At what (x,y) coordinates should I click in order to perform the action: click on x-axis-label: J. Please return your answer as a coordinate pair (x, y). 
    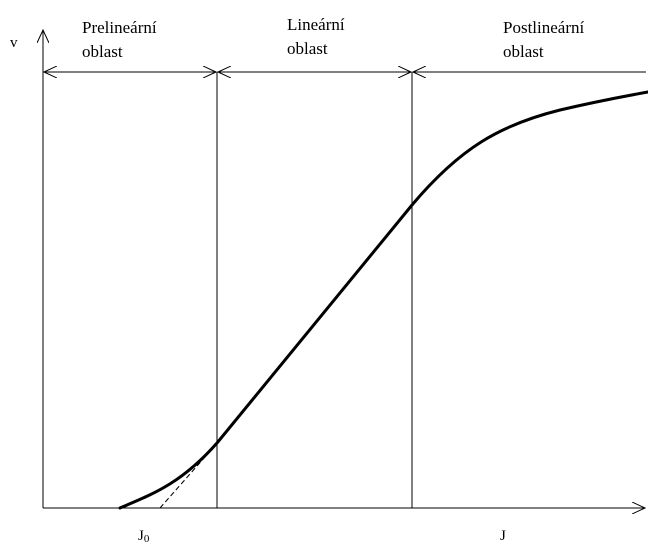
    Looking at the image, I should click on (503, 536).